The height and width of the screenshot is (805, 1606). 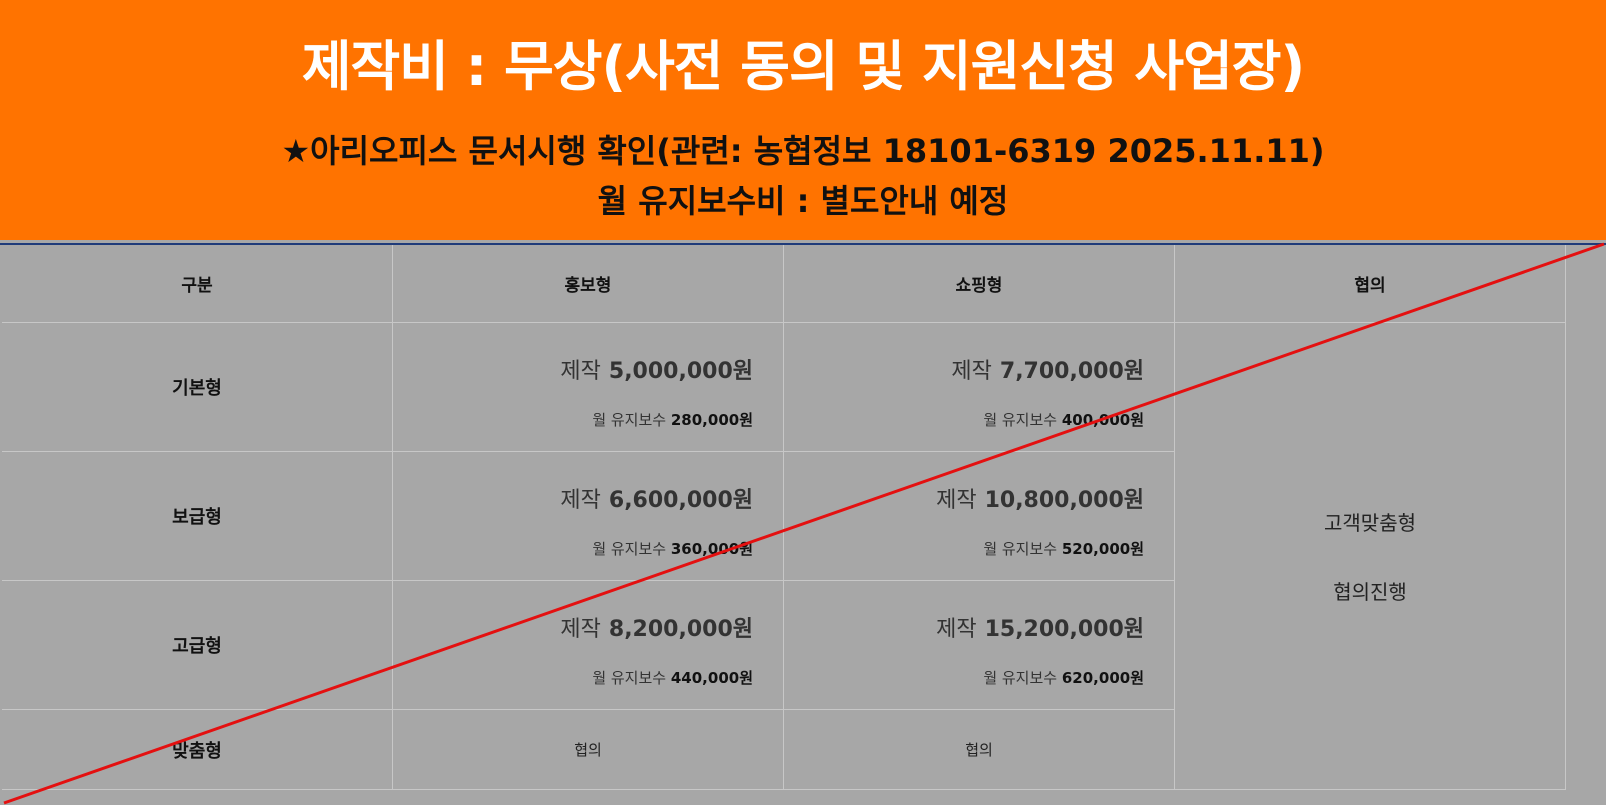 I want to click on make-price: 15,200,000원, so click(x=1064, y=629).